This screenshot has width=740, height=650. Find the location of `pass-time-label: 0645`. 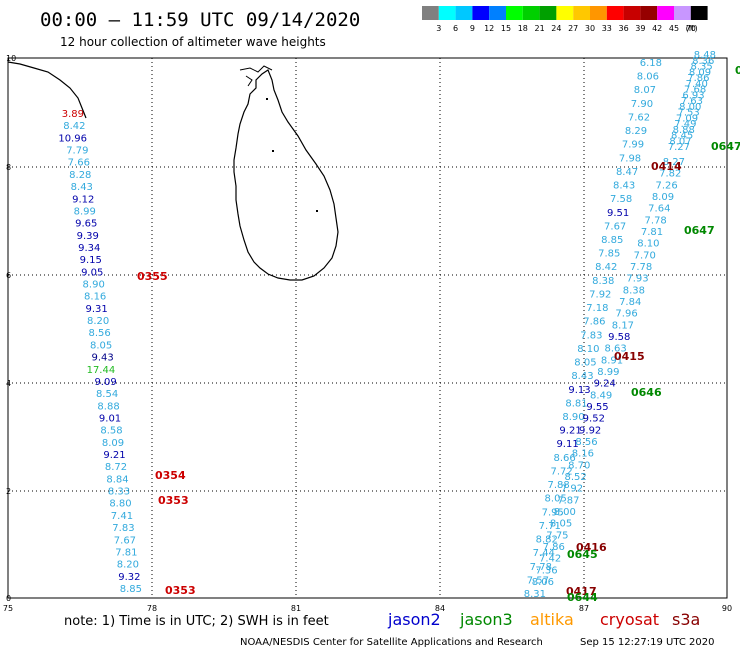

pass-time-label: 0645 is located at coordinates (582, 554).